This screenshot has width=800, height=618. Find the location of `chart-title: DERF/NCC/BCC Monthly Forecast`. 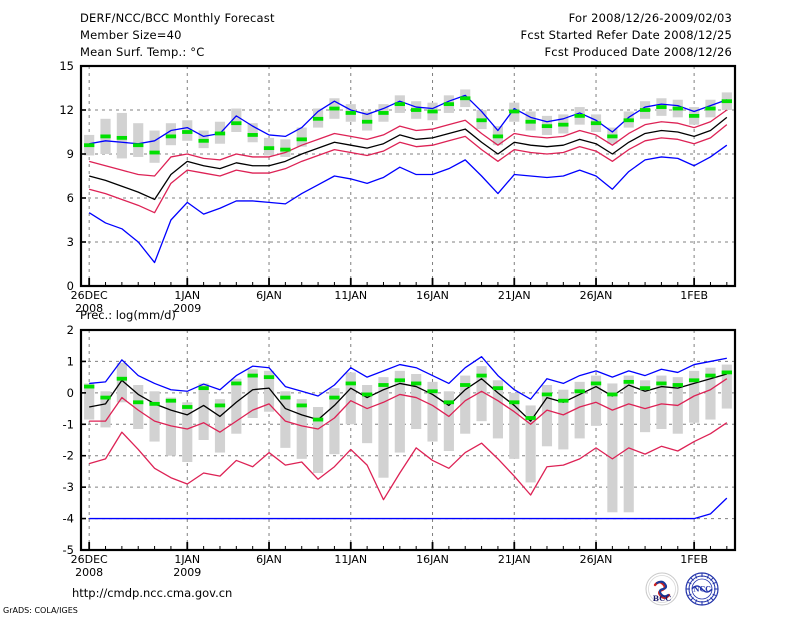

chart-title: DERF/NCC/BCC Monthly Forecast is located at coordinates (177, 18).